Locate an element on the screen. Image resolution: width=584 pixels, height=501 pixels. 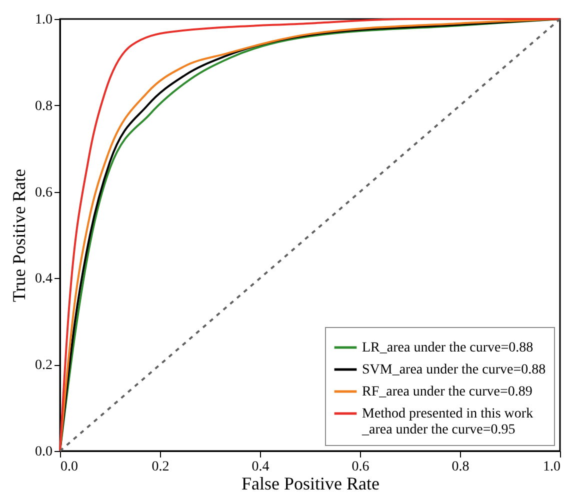
y-tick-label: 0.6 is located at coordinates (43, 192).